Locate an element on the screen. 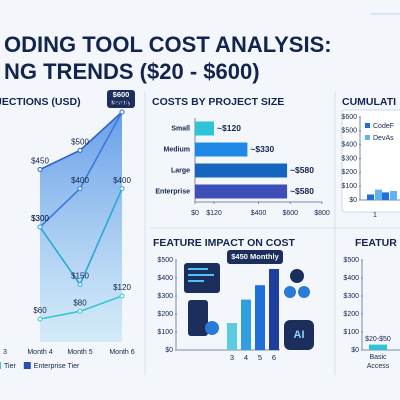 The image size is (400, 400). x-tick-label: Basic Access is located at coordinates (378, 362).